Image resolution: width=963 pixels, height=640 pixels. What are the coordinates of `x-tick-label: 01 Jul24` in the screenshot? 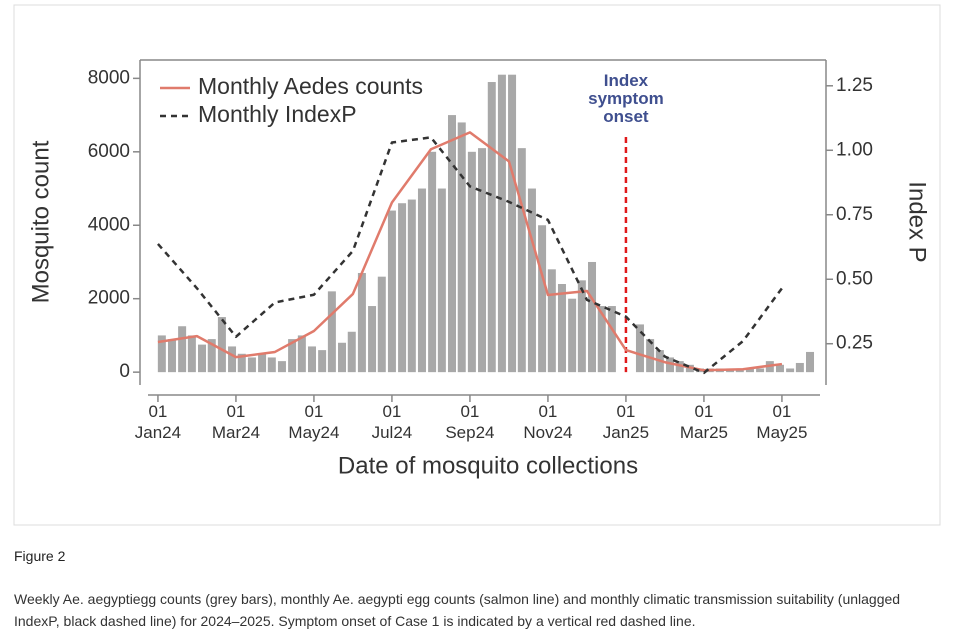 It's located at (392, 422).